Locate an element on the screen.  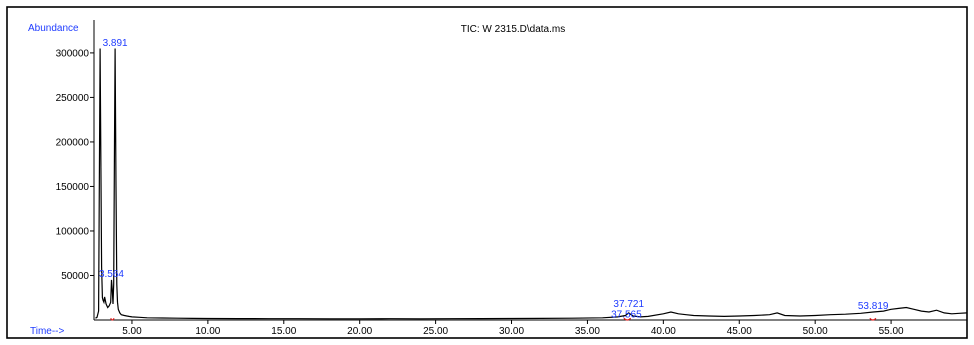
x-tick-label: 40.00 is located at coordinates (663, 331).